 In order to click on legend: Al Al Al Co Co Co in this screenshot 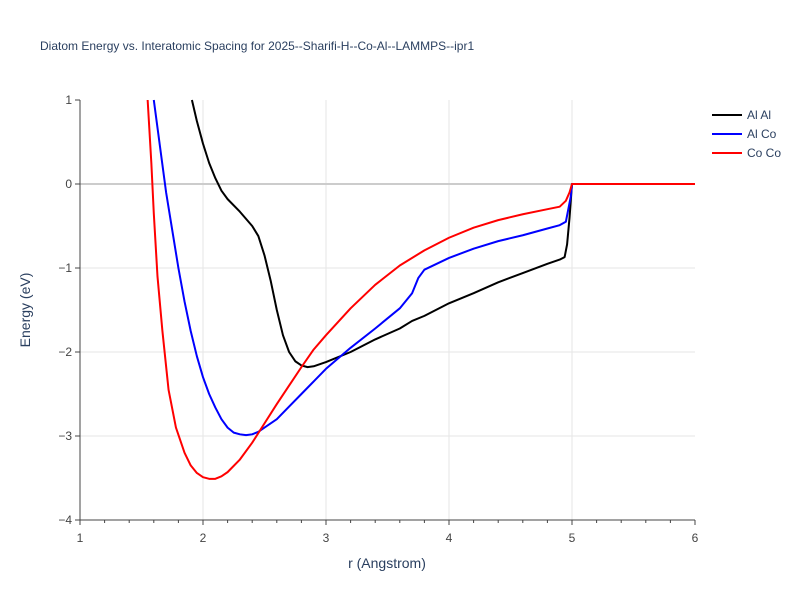, I will do `click(746, 134)`.